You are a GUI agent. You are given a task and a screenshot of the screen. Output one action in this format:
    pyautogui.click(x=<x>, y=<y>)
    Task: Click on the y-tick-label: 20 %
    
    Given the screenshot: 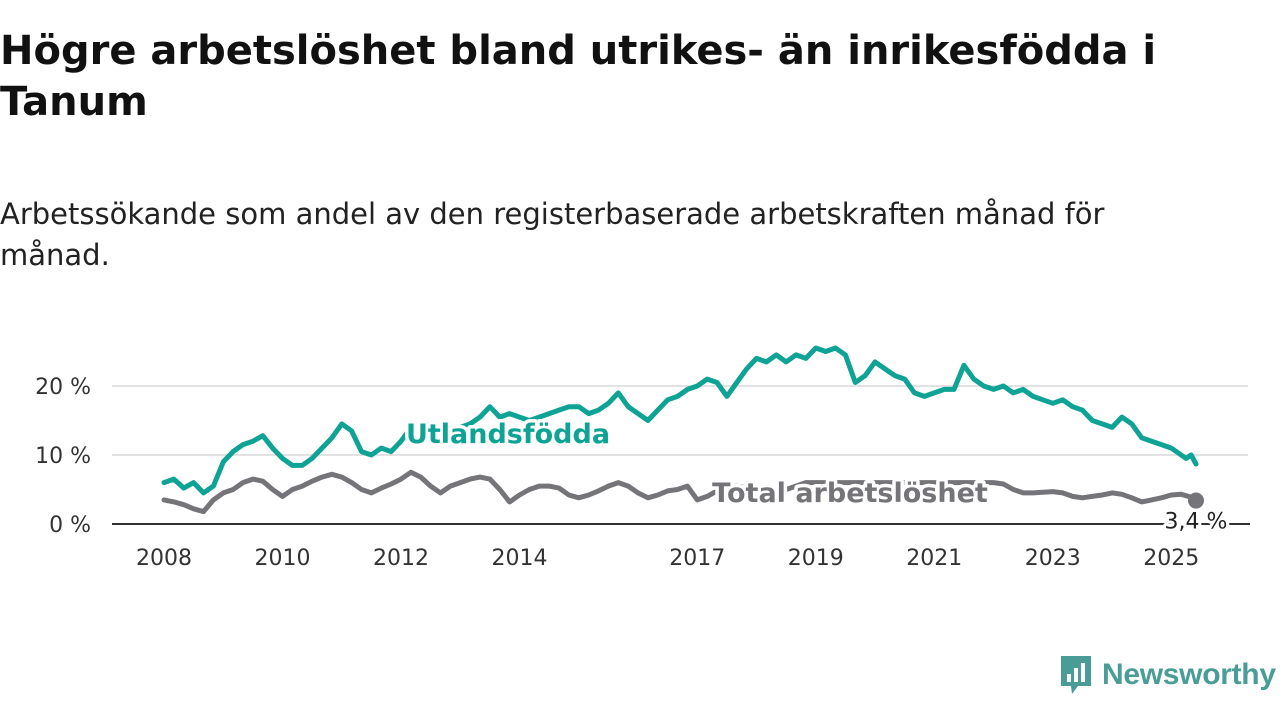 What is the action you would take?
    pyautogui.click(x=63, y=387)
    